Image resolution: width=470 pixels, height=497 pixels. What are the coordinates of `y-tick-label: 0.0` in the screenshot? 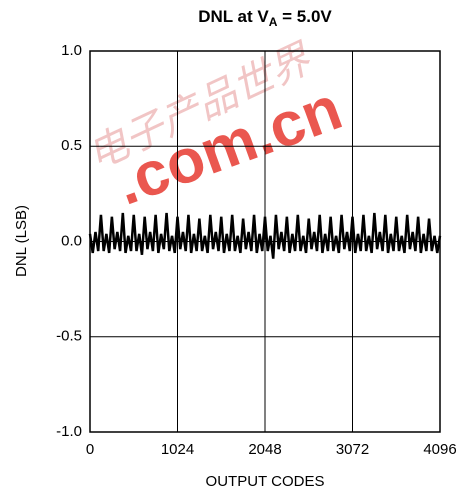 It's located at (71, 240).